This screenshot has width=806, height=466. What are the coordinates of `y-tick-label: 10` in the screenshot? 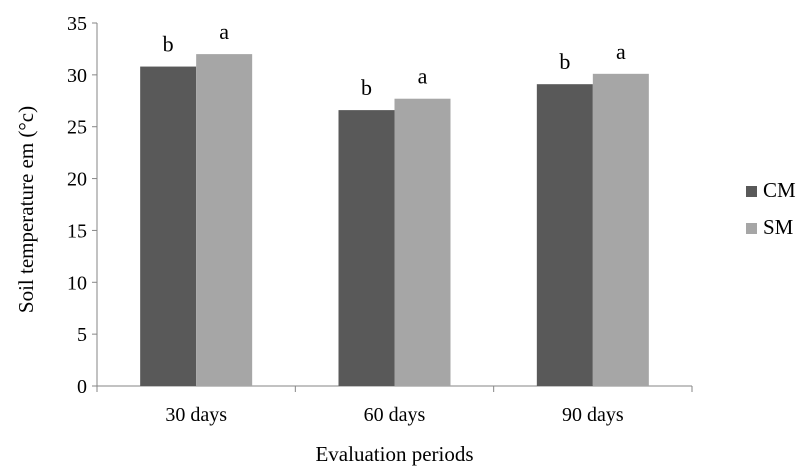 It's located at (77, 283).